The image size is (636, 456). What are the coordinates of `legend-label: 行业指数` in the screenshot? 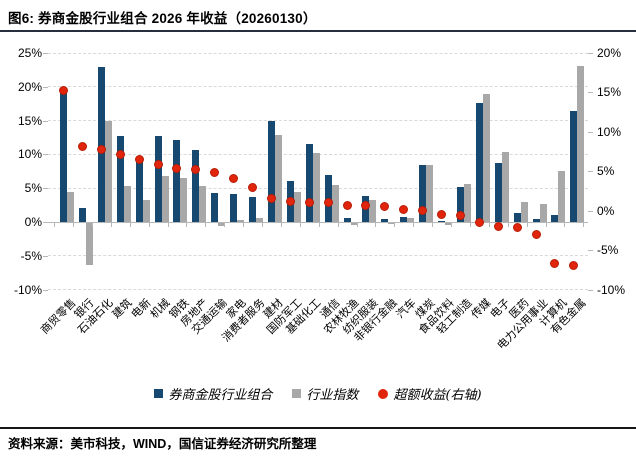 It's located at (332, 395).